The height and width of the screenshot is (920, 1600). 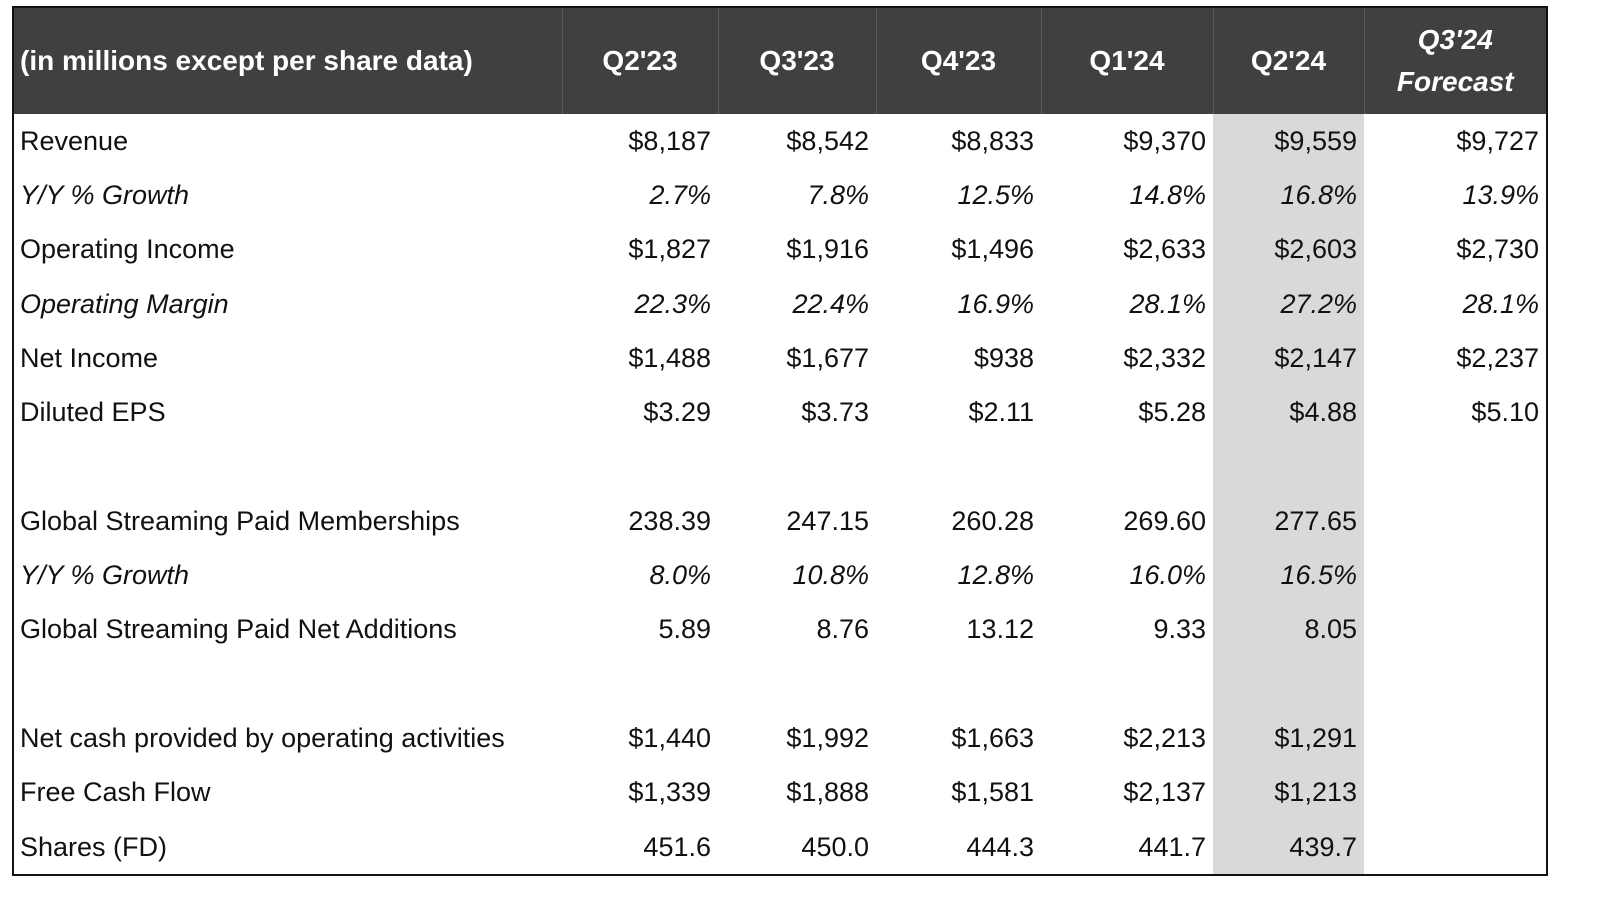 I want to click on cell-value: 22.4%, so click(x=830, y=303).